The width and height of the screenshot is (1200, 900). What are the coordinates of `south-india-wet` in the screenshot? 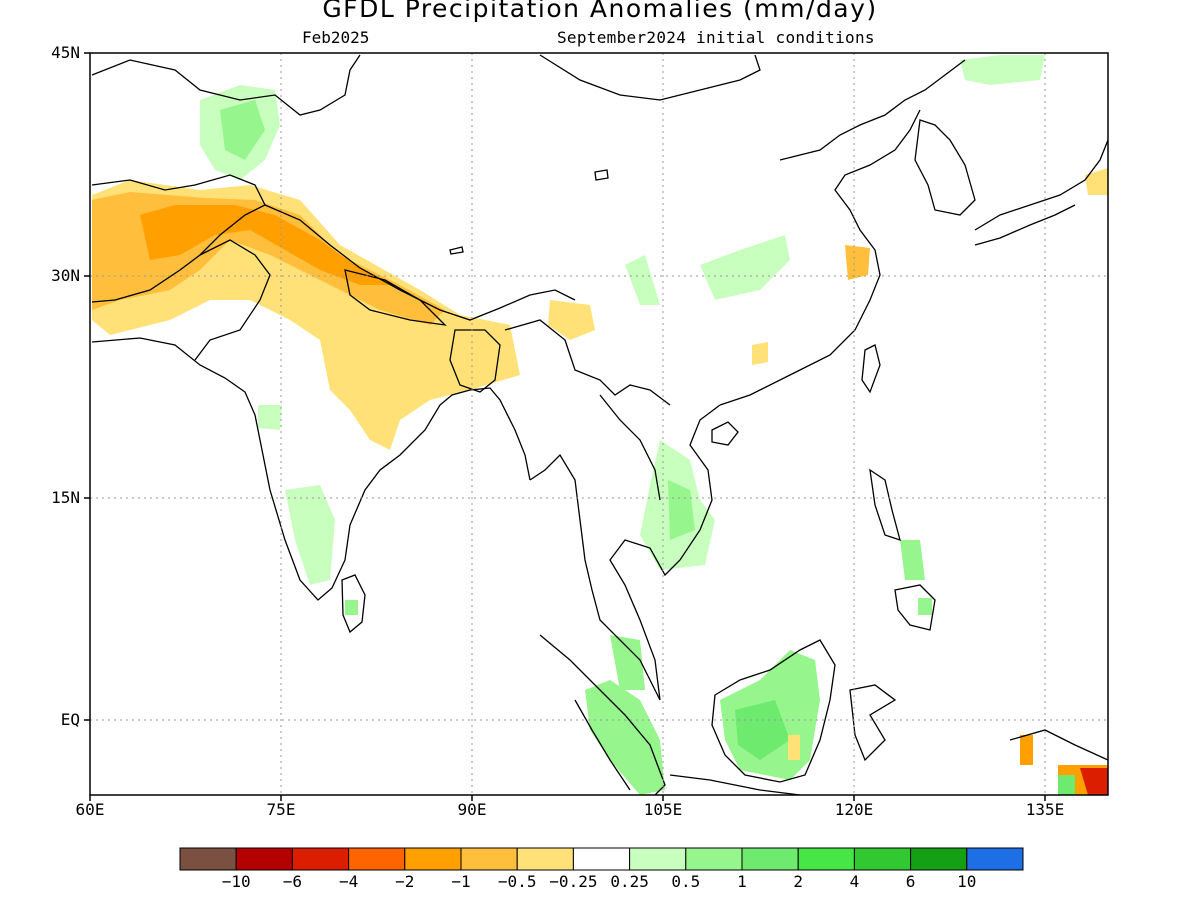 It's located at (310, 535).